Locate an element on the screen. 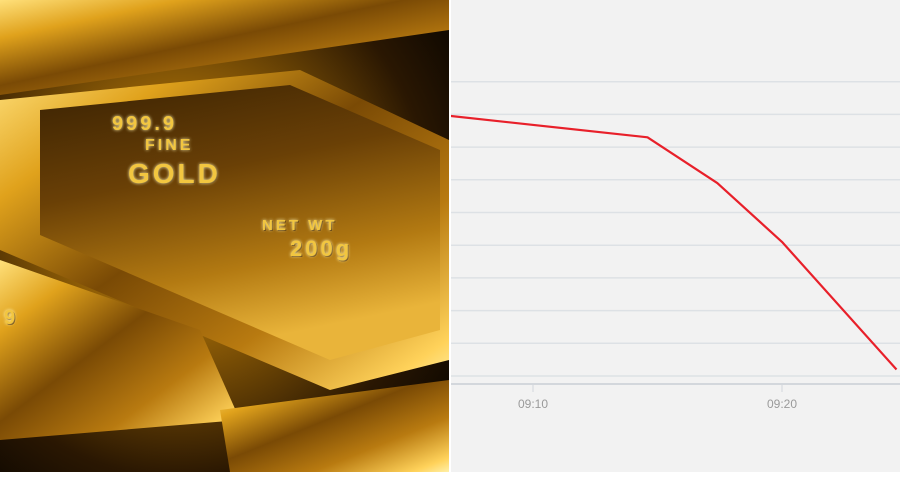 This screenshot has height=477, width=900. x-tick-label: 09:20 is located at coordinates (782, 404).